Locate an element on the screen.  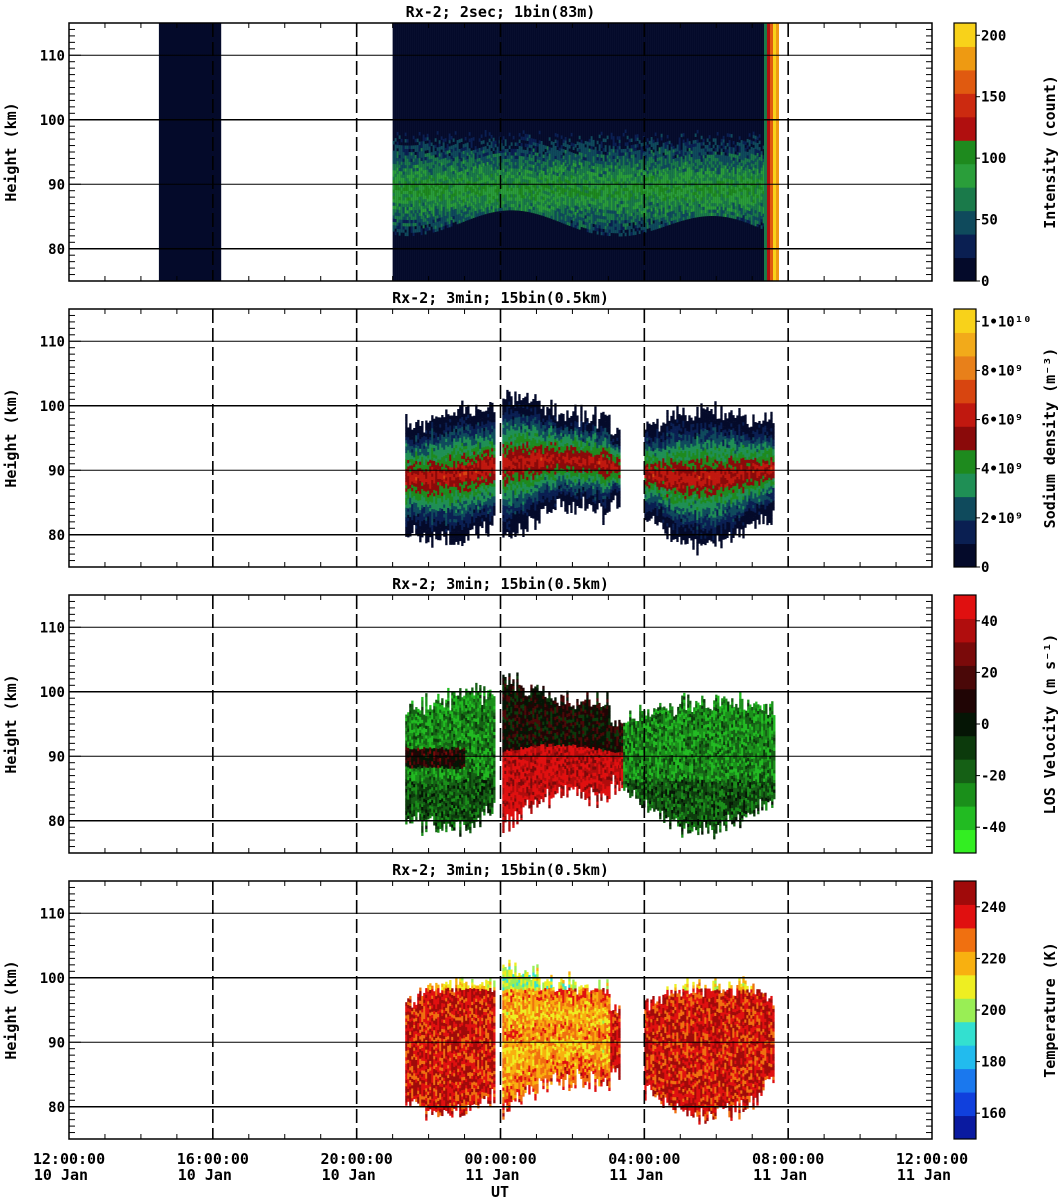
data-column is located at coordinates (164, 152).